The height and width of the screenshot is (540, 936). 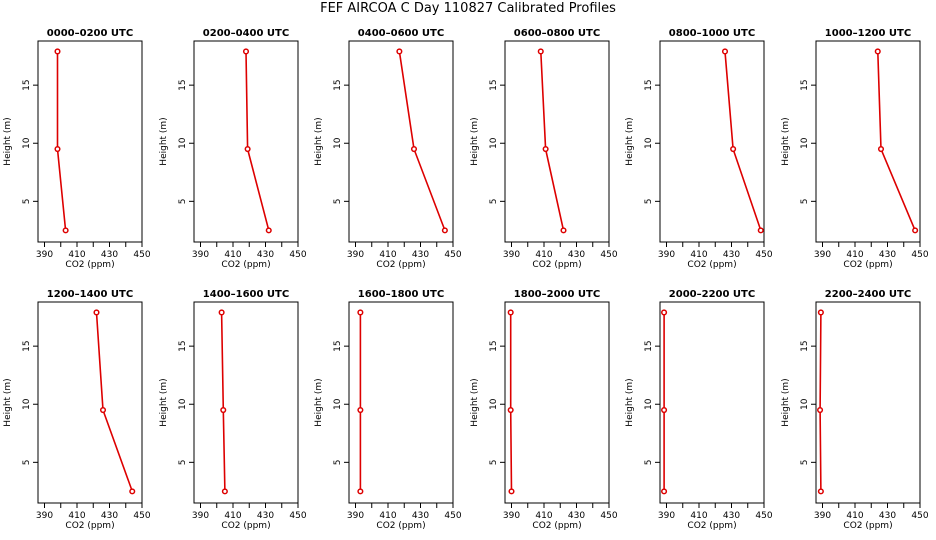 I want to click on panel-title: 0200–0400 UTC, so click(x=246, y=33).